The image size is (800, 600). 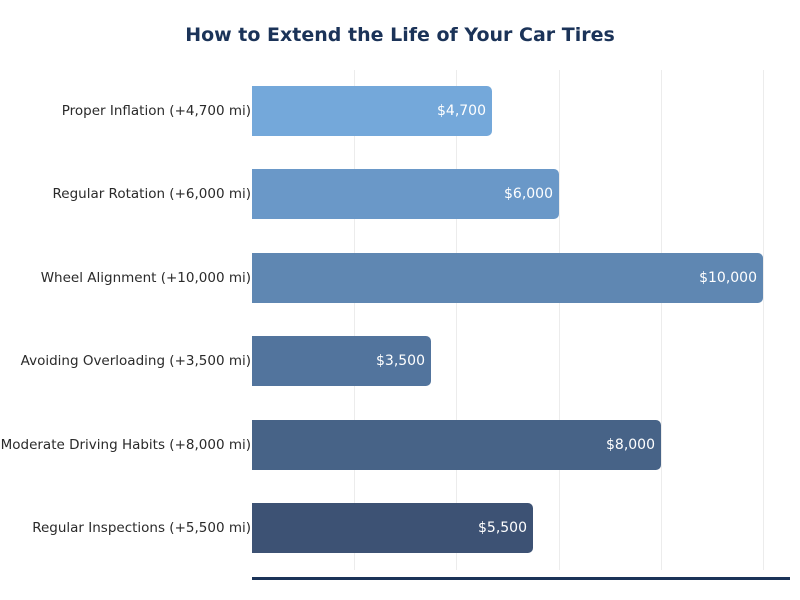 What do you see at coordinates (630, 445) in the screenshot?
I see `bar-value-label: $8,000` at bounding box center [630, 445].